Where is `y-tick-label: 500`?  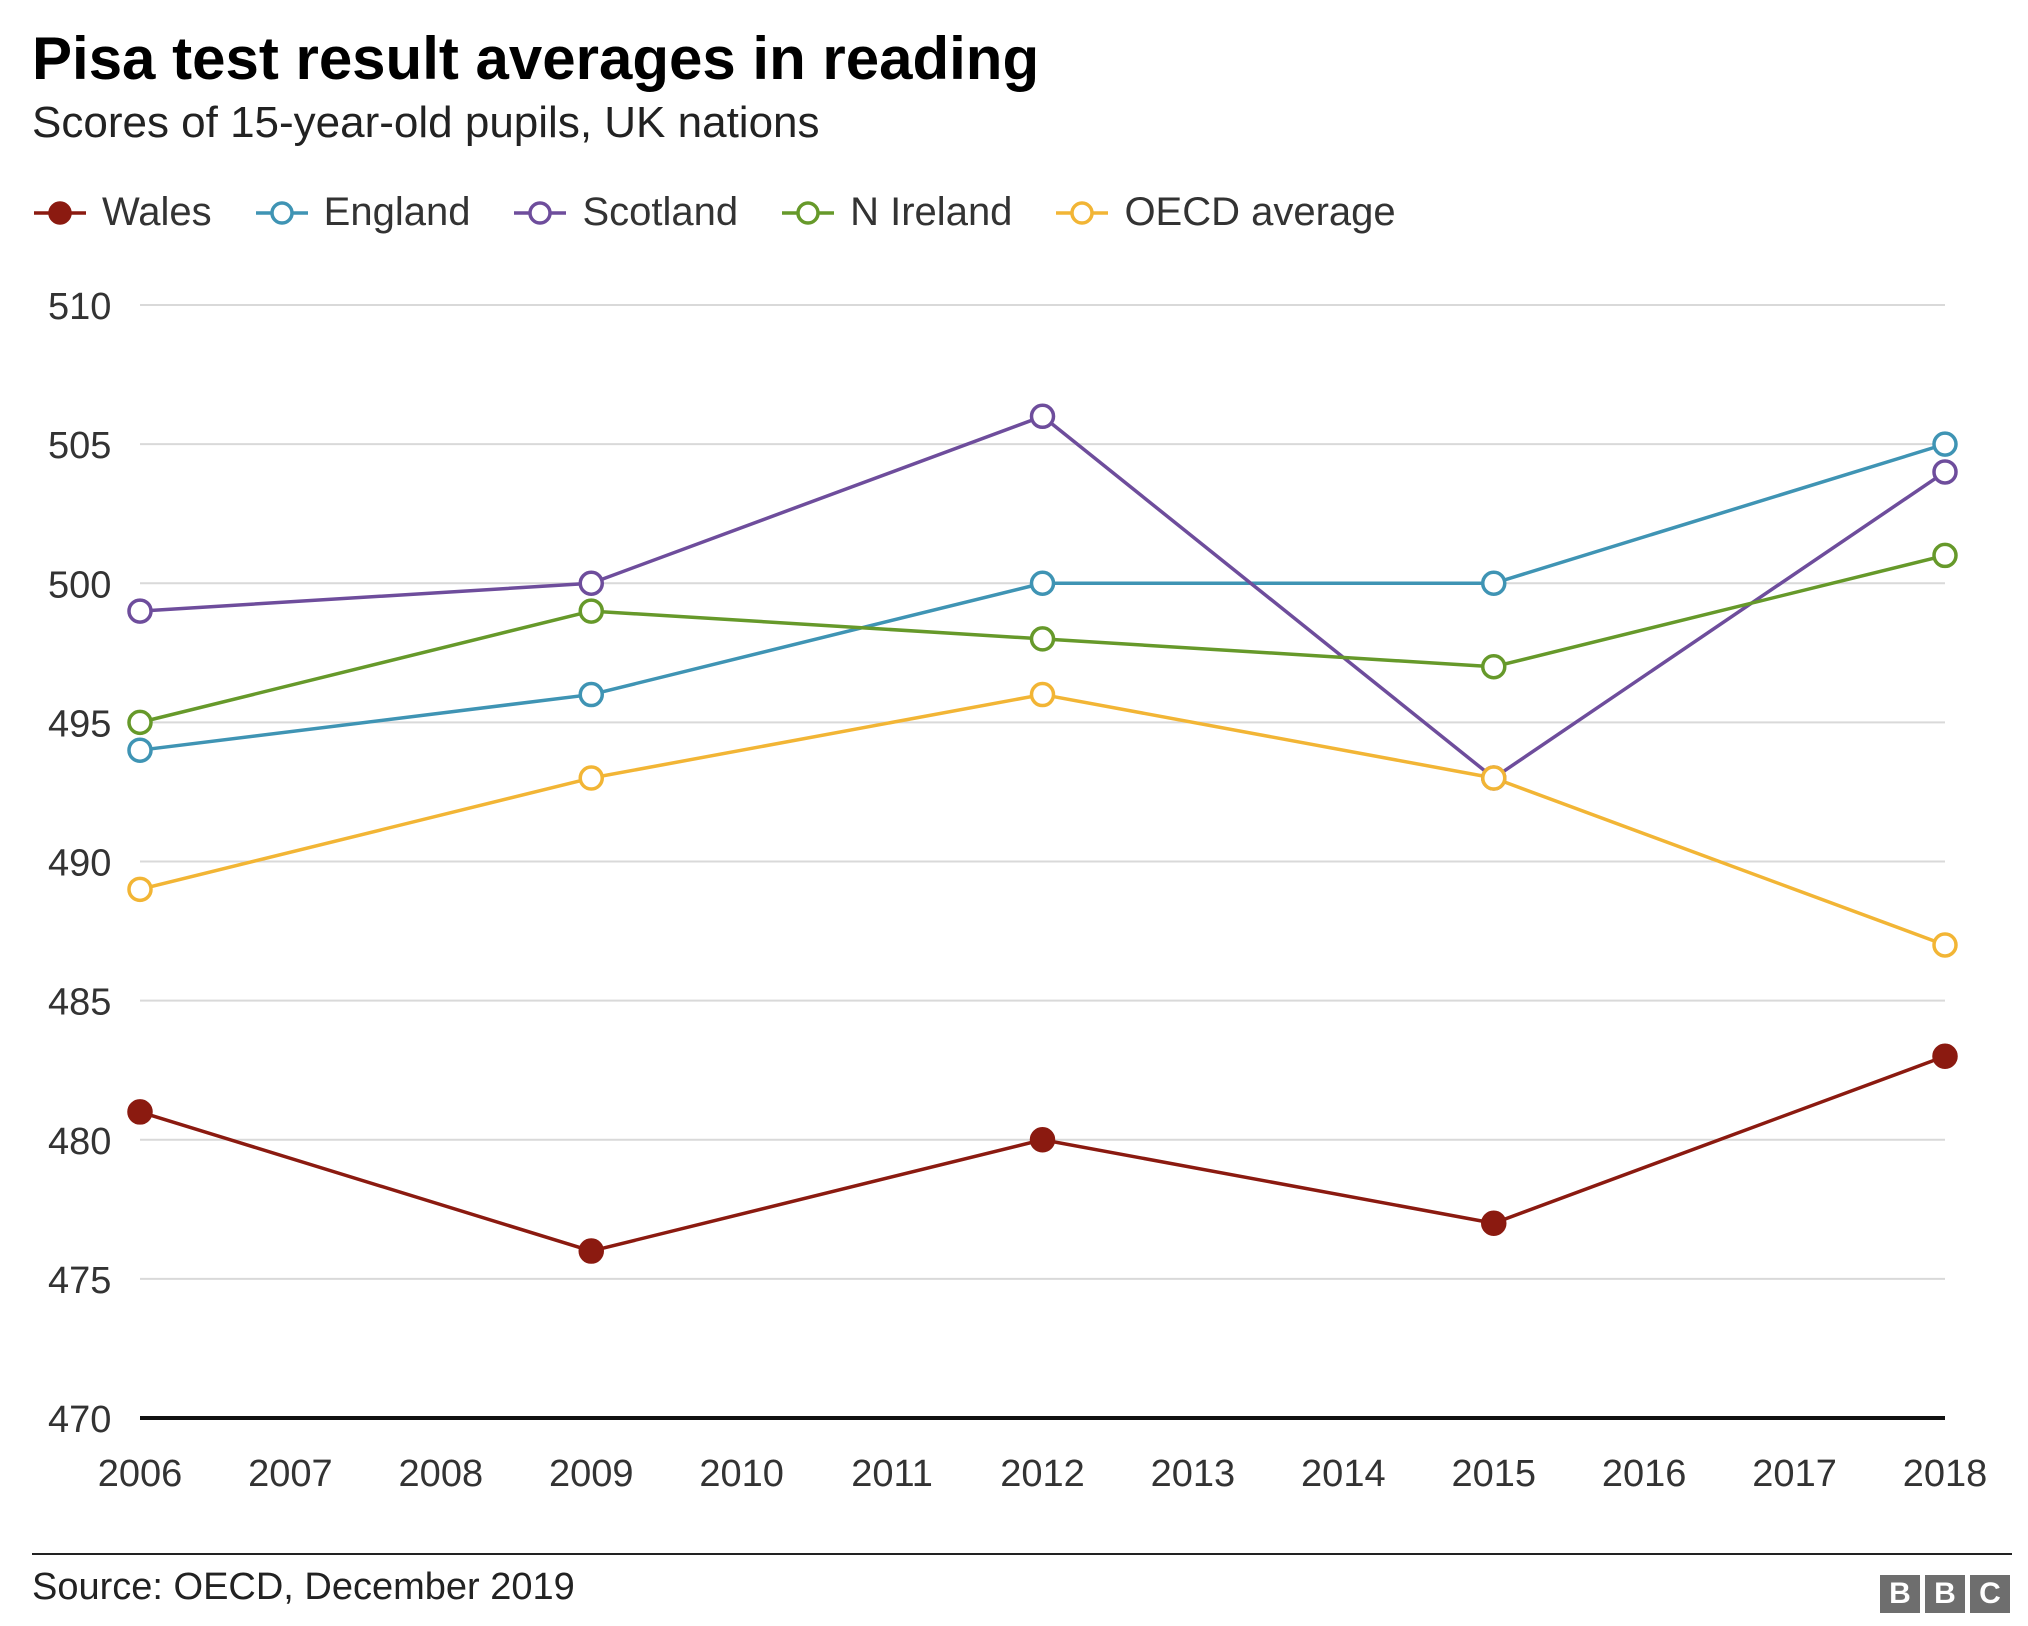
y-tick-label: 500 is located at coordinates (79, 585).